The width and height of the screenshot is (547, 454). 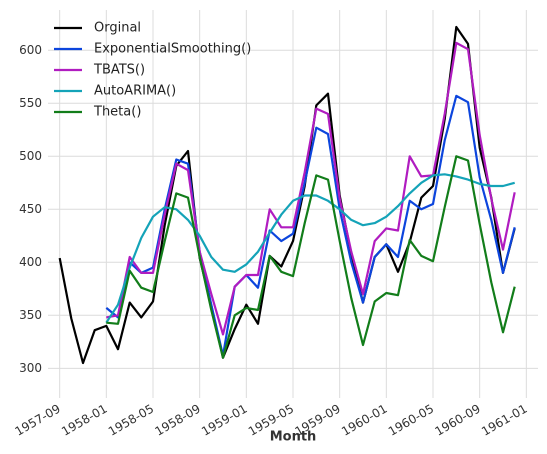 I want to click on x-tick-label: 1960-05, so click(x=411, y=420).